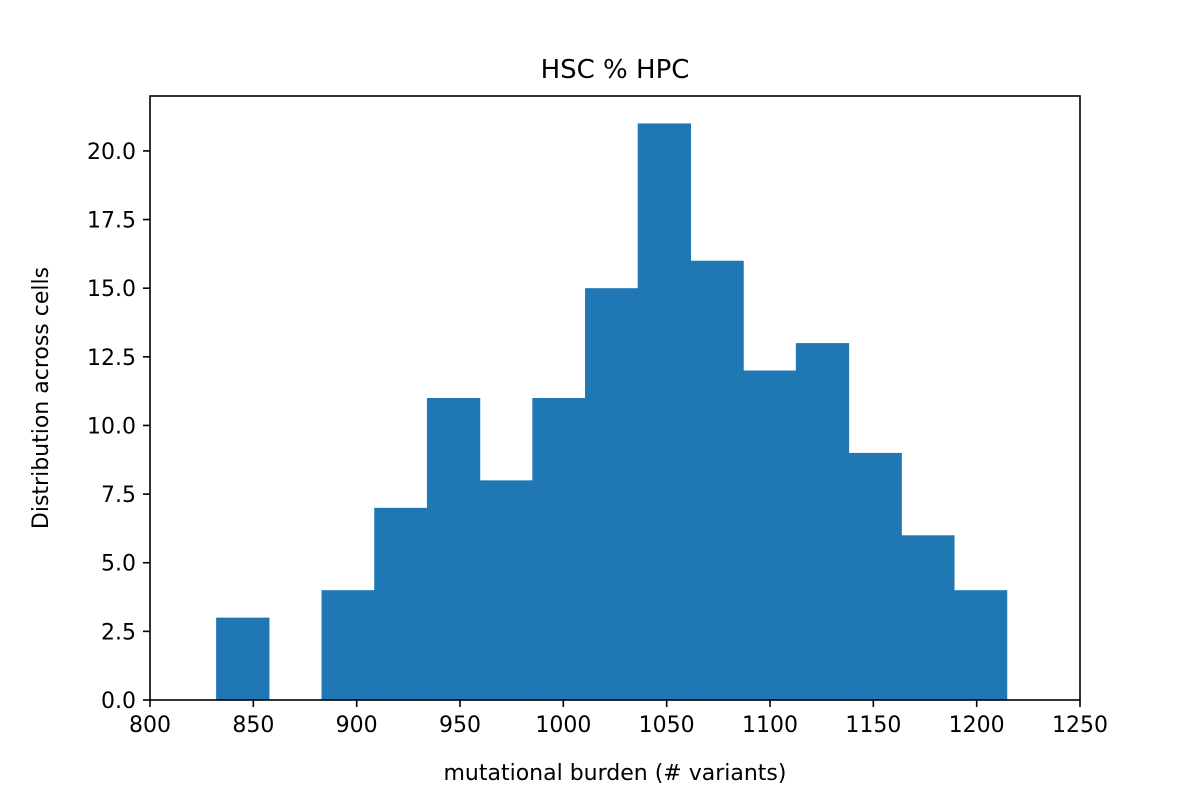  What do you see at coordinates (1080, 725) in the screenshot?
I see `x-tick-label: 1250` at bounding box center [1080, 725].